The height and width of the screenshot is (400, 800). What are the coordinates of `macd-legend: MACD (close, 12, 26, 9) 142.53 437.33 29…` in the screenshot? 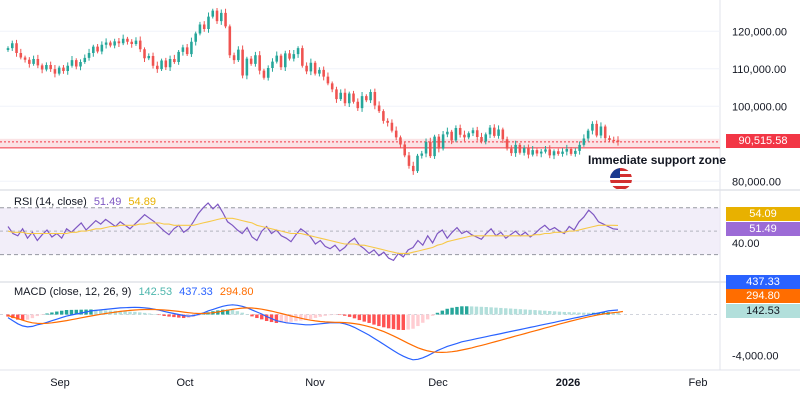 It's located at (136, 292).